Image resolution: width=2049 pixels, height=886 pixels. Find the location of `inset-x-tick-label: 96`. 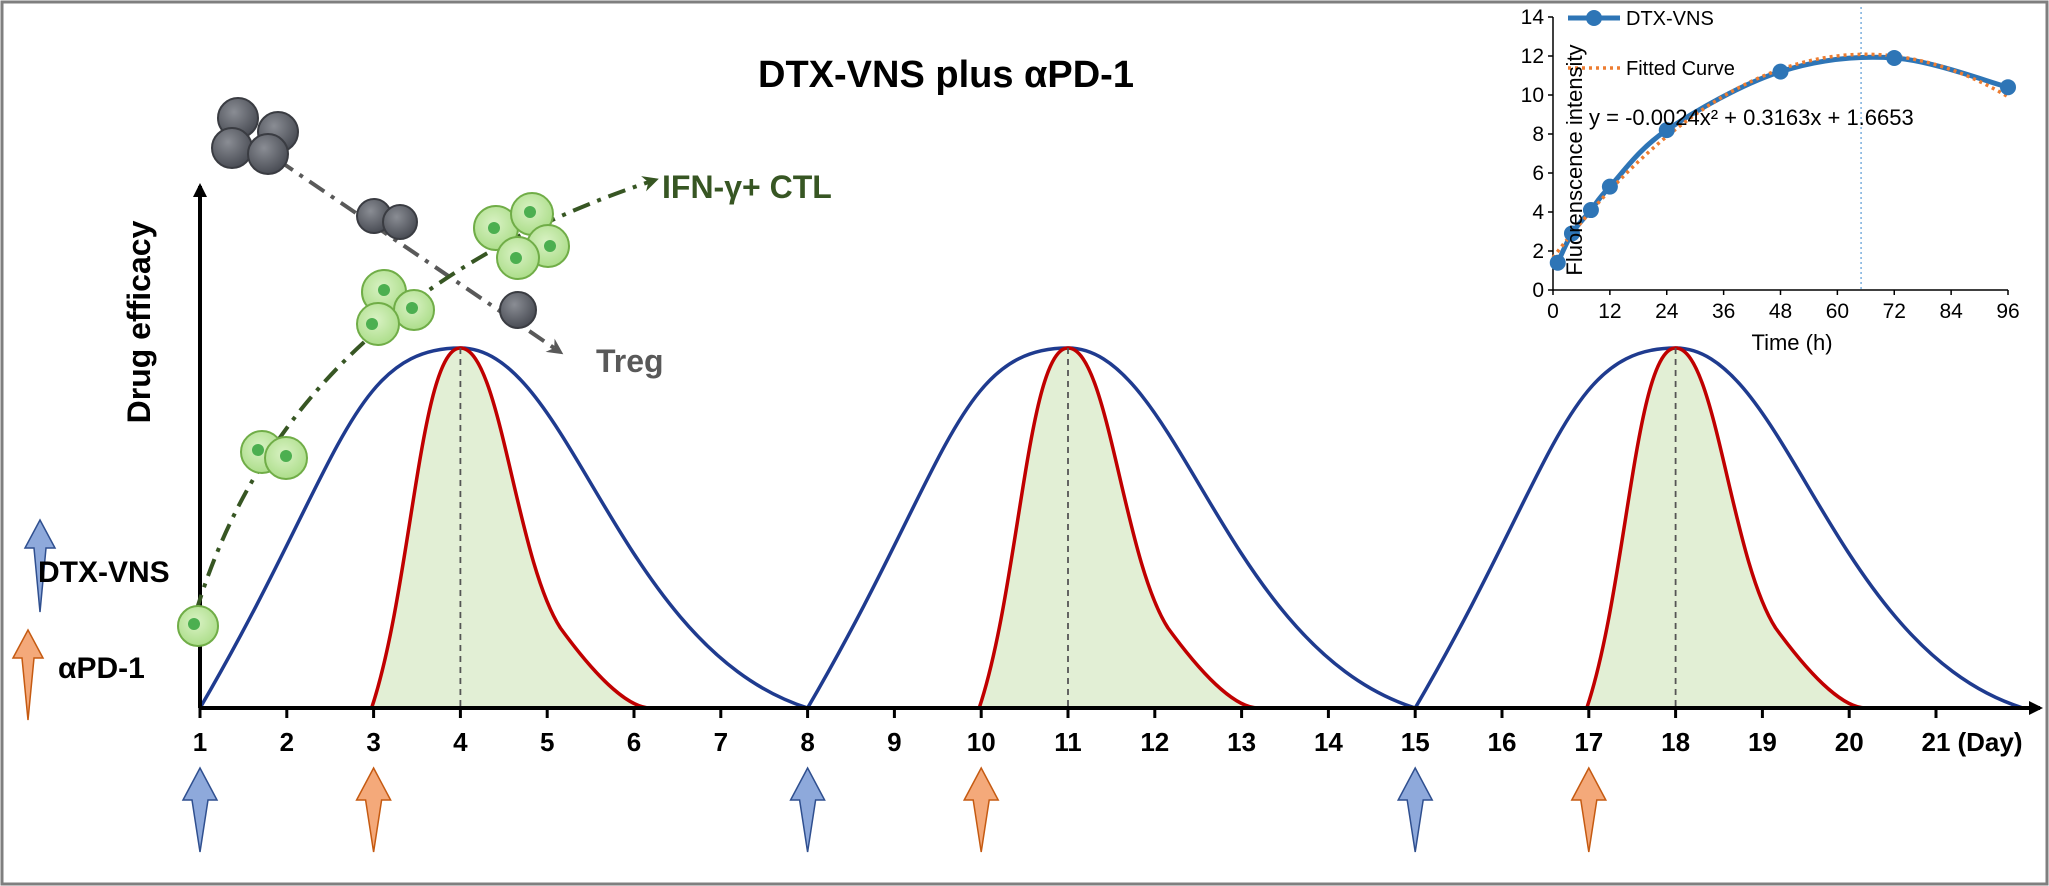

inset-x-tick-label: 96 is located at coordinates (2007, 311).